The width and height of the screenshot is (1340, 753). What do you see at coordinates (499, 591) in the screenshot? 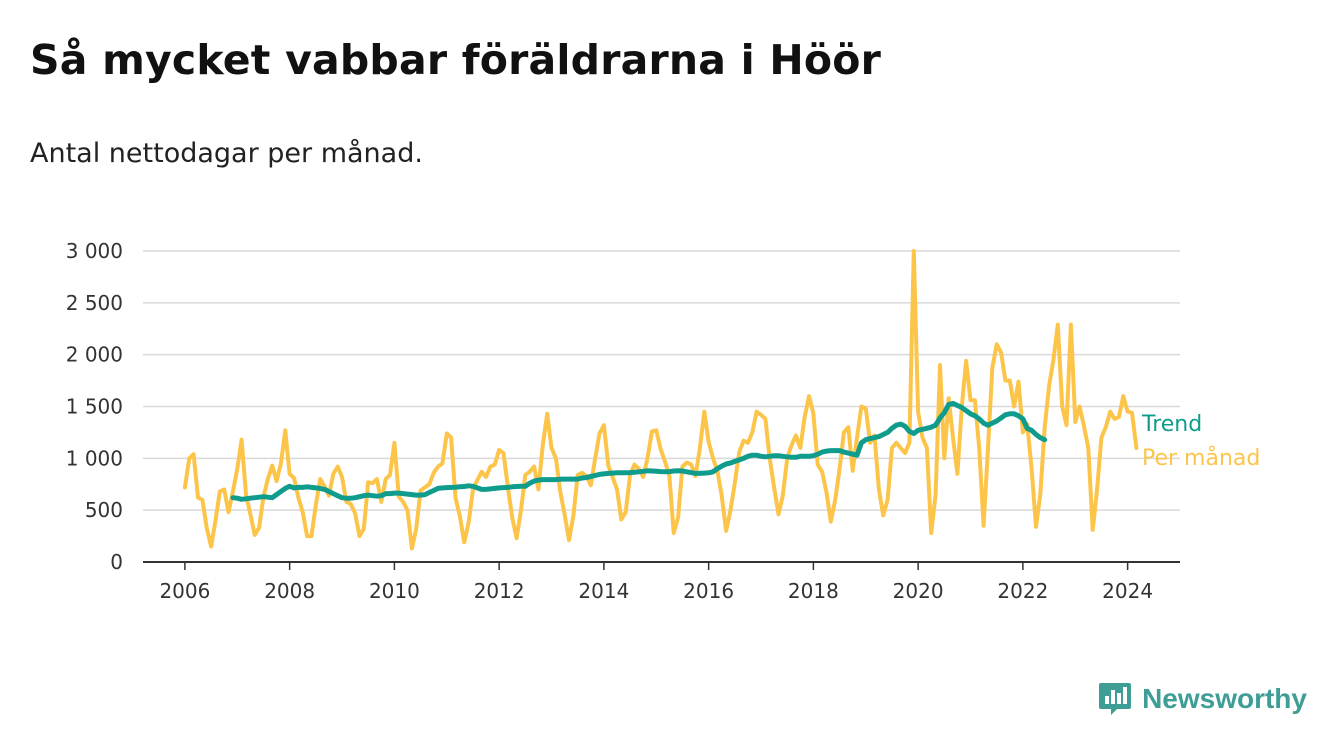
I see `x-tick-label: 2012` at bounding box center [499, 591].